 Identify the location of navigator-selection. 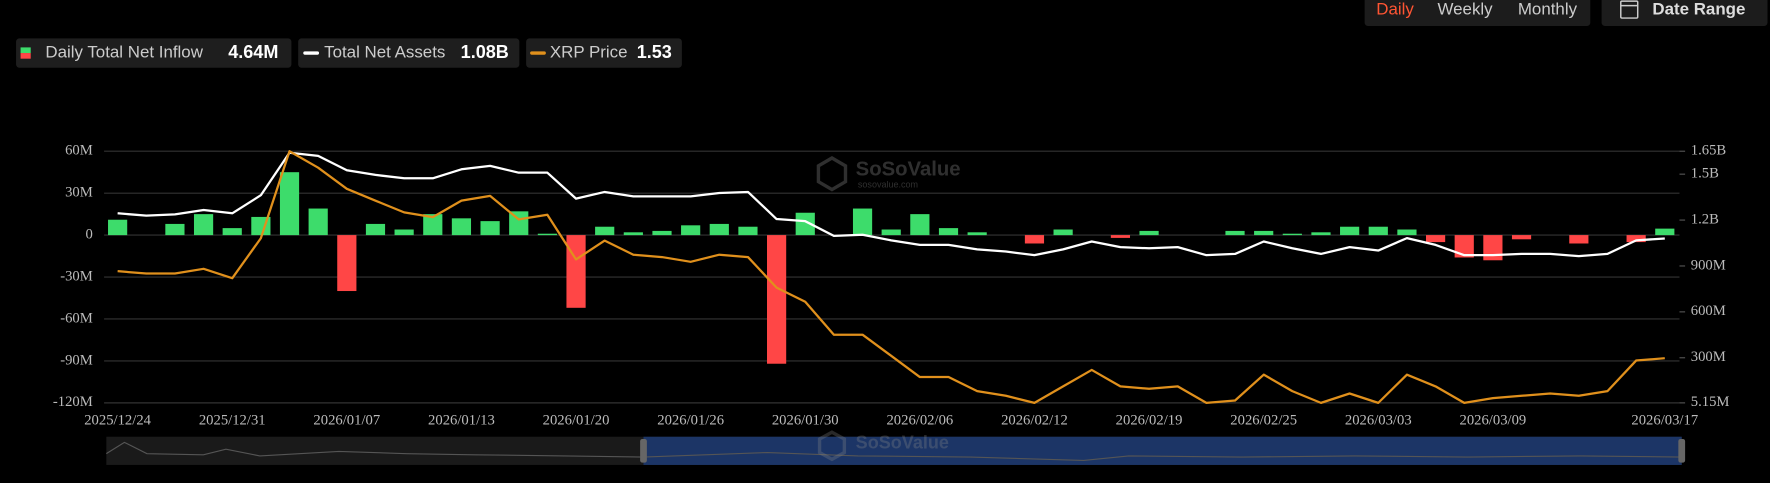
(1162, 450).